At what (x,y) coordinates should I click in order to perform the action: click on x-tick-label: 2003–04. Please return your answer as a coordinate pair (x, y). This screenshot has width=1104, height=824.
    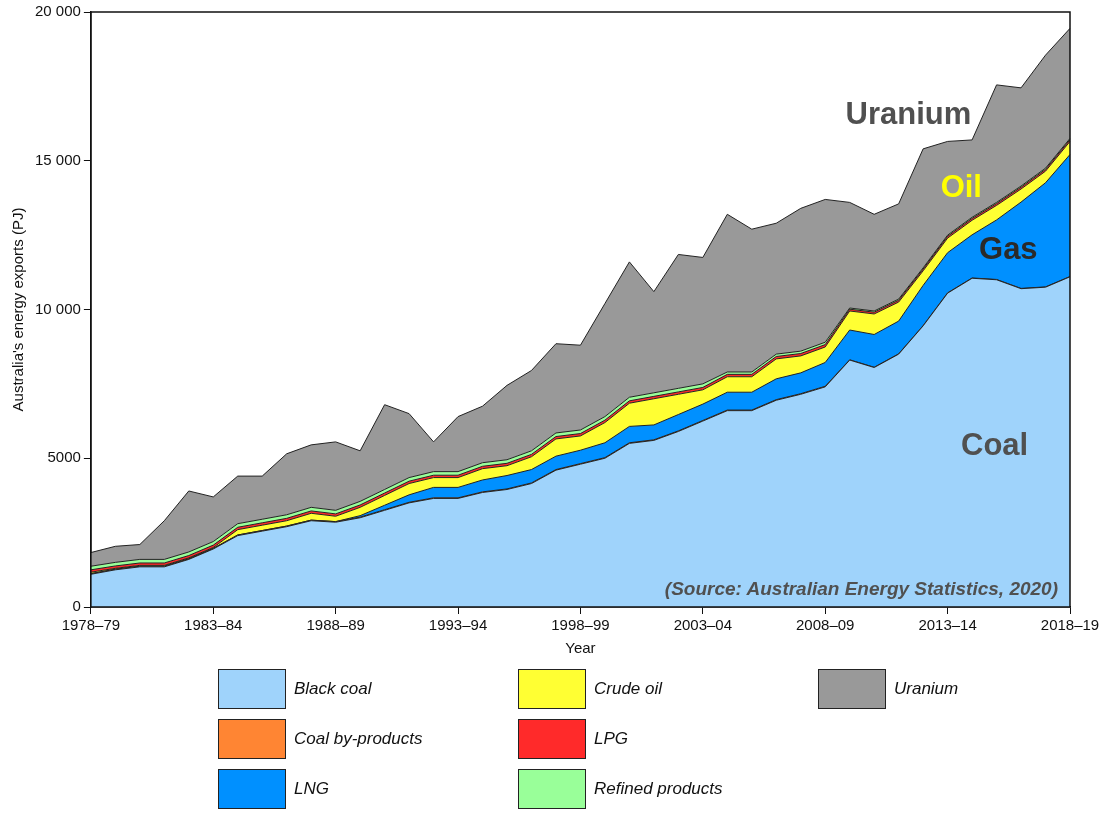
    Looking at the image, I should click on (703, 625).